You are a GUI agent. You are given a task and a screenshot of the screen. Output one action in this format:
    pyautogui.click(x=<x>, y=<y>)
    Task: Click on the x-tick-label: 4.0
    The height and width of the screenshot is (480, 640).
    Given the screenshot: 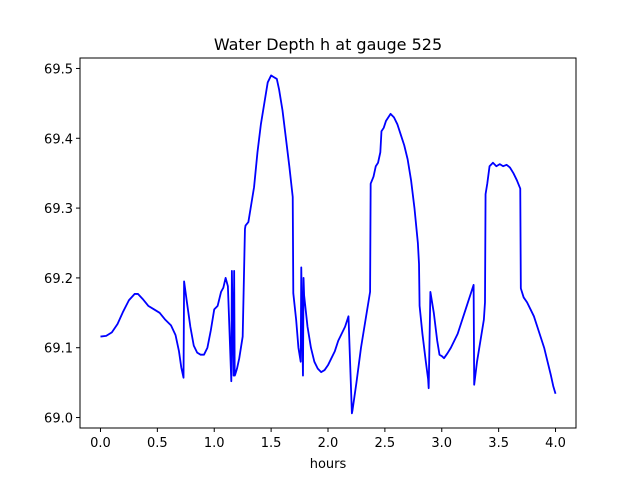 What is the action you would take?
    pyautogui.click(x=555, y=443)
    